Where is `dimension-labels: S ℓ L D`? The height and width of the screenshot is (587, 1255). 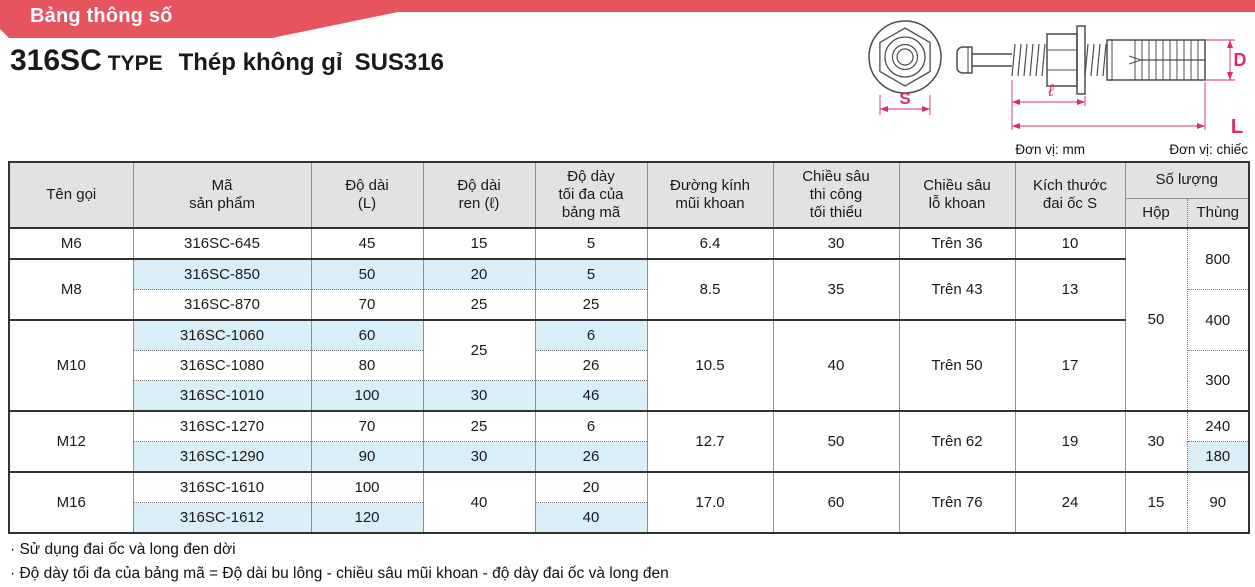 dimension-labels: S ℓ L D is located at coordinates (1072, 94).